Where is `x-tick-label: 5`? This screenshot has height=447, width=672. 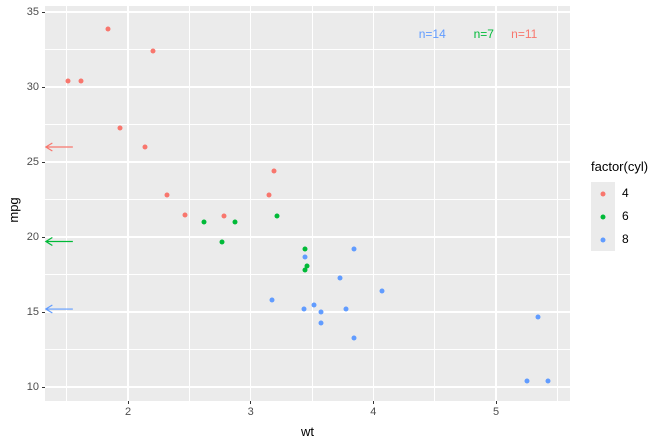
x-tick-label: 5 is located at coordinates (496, 412).